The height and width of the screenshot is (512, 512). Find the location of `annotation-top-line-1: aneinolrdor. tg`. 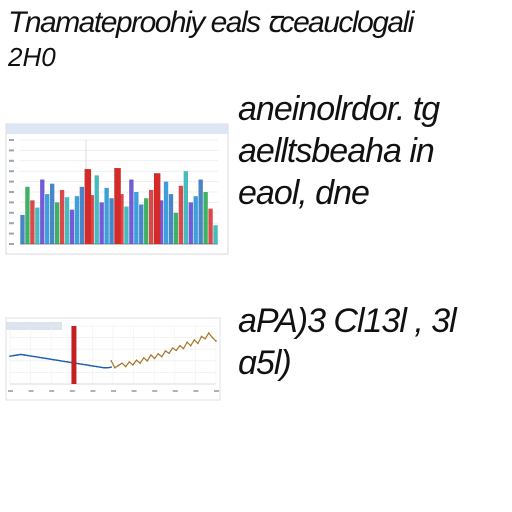

annotation-top-line-1: aneinolrdor. tg is located at coordinates (339, 109).